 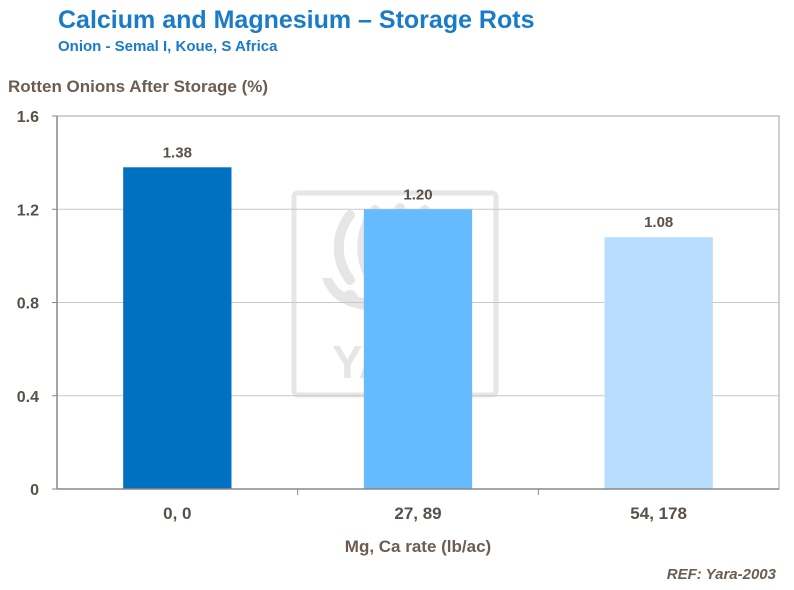 What do you see at coordinates (138, 86) in the screenshot?
I see `y-axis-label: Rotten Onions After Storage (%)` at bounding box center [138, 86].